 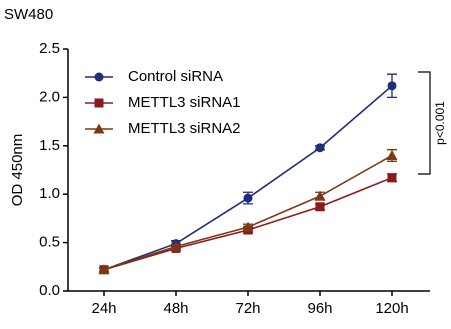 I want to click on x-tick-label: 96h, so click(x=319, y=308).